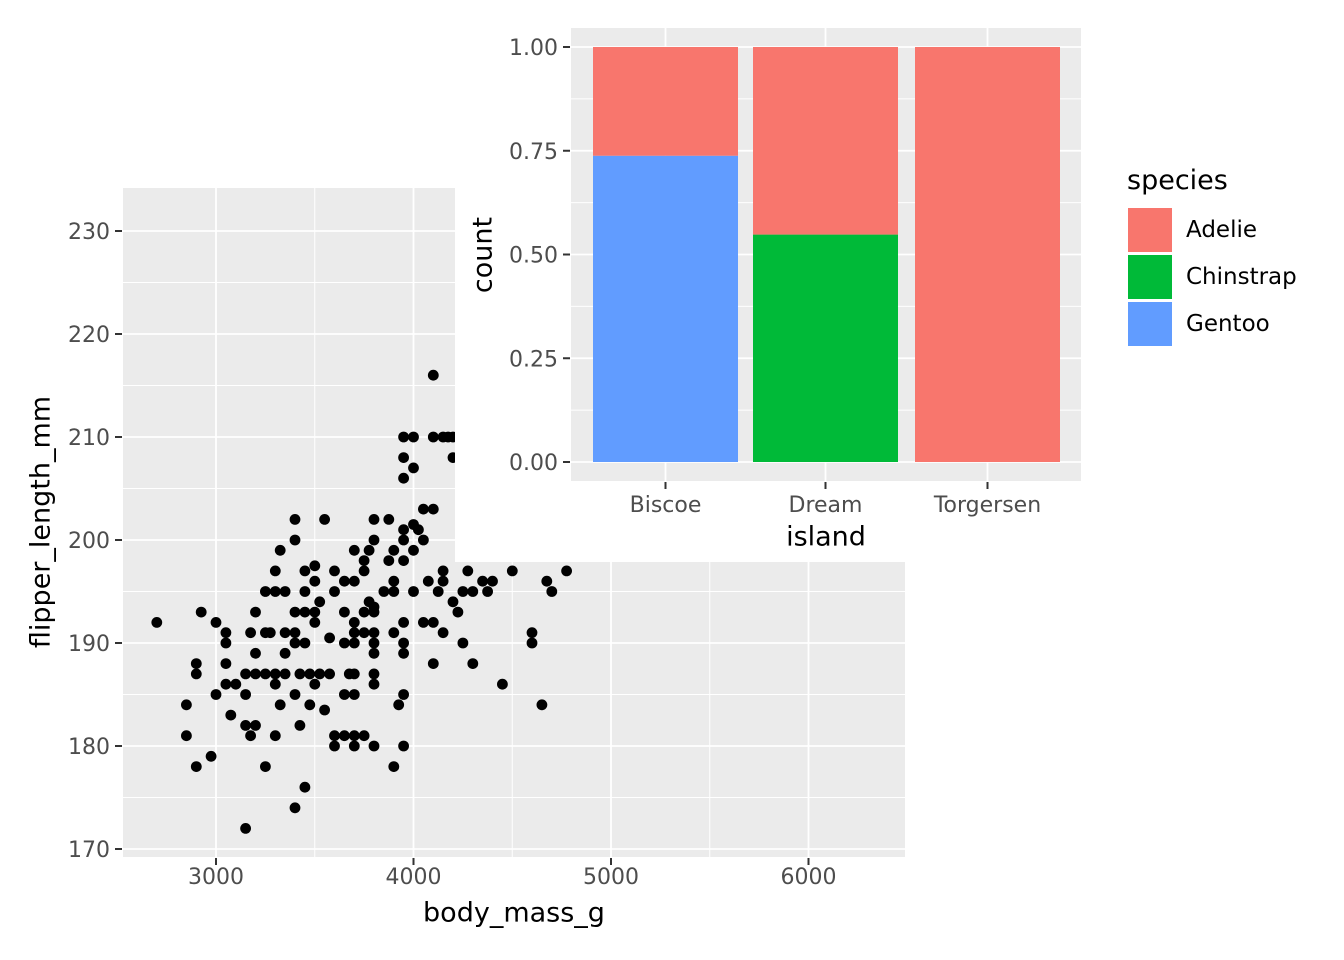 The width and height of the screenshot is (1344, 960). I want to click on y-tick-label: 0.00, so click(533, 463).